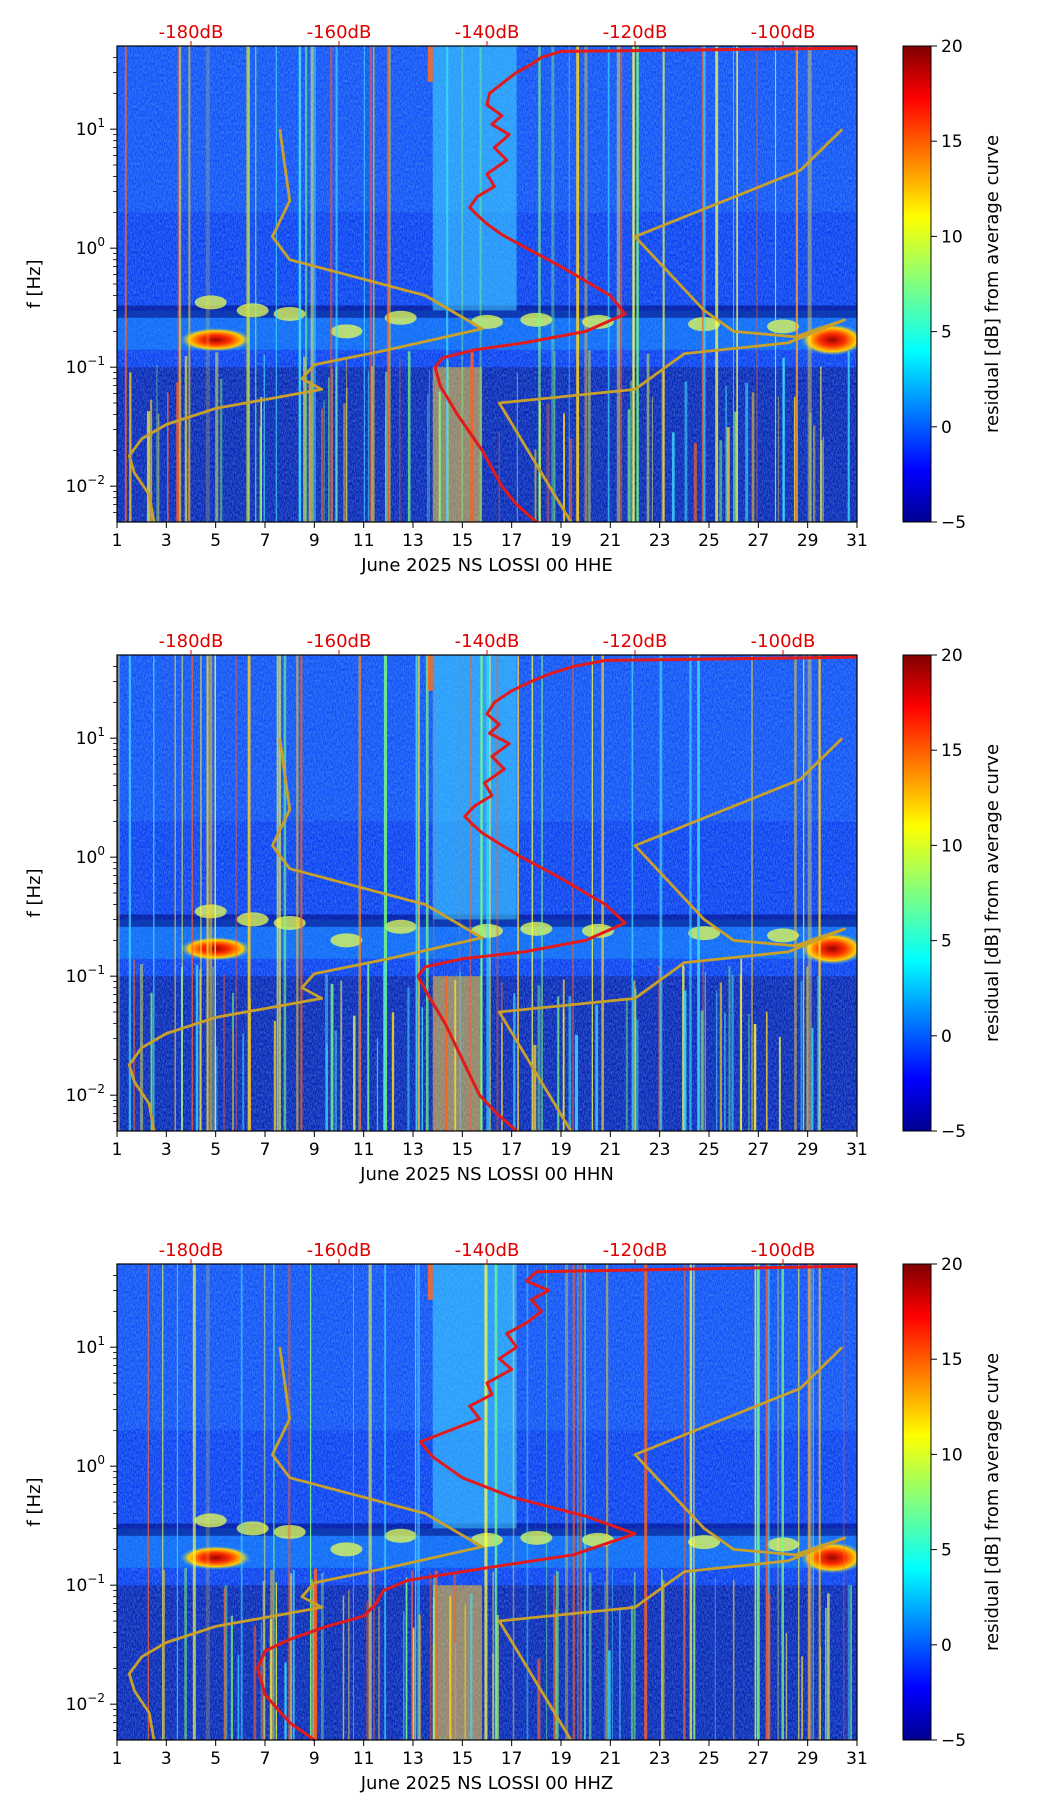  What do you see at coordinates (561, 1150) in the screenshot?
I see `x-tick-label: 19` at bounding box center [561, 1150].